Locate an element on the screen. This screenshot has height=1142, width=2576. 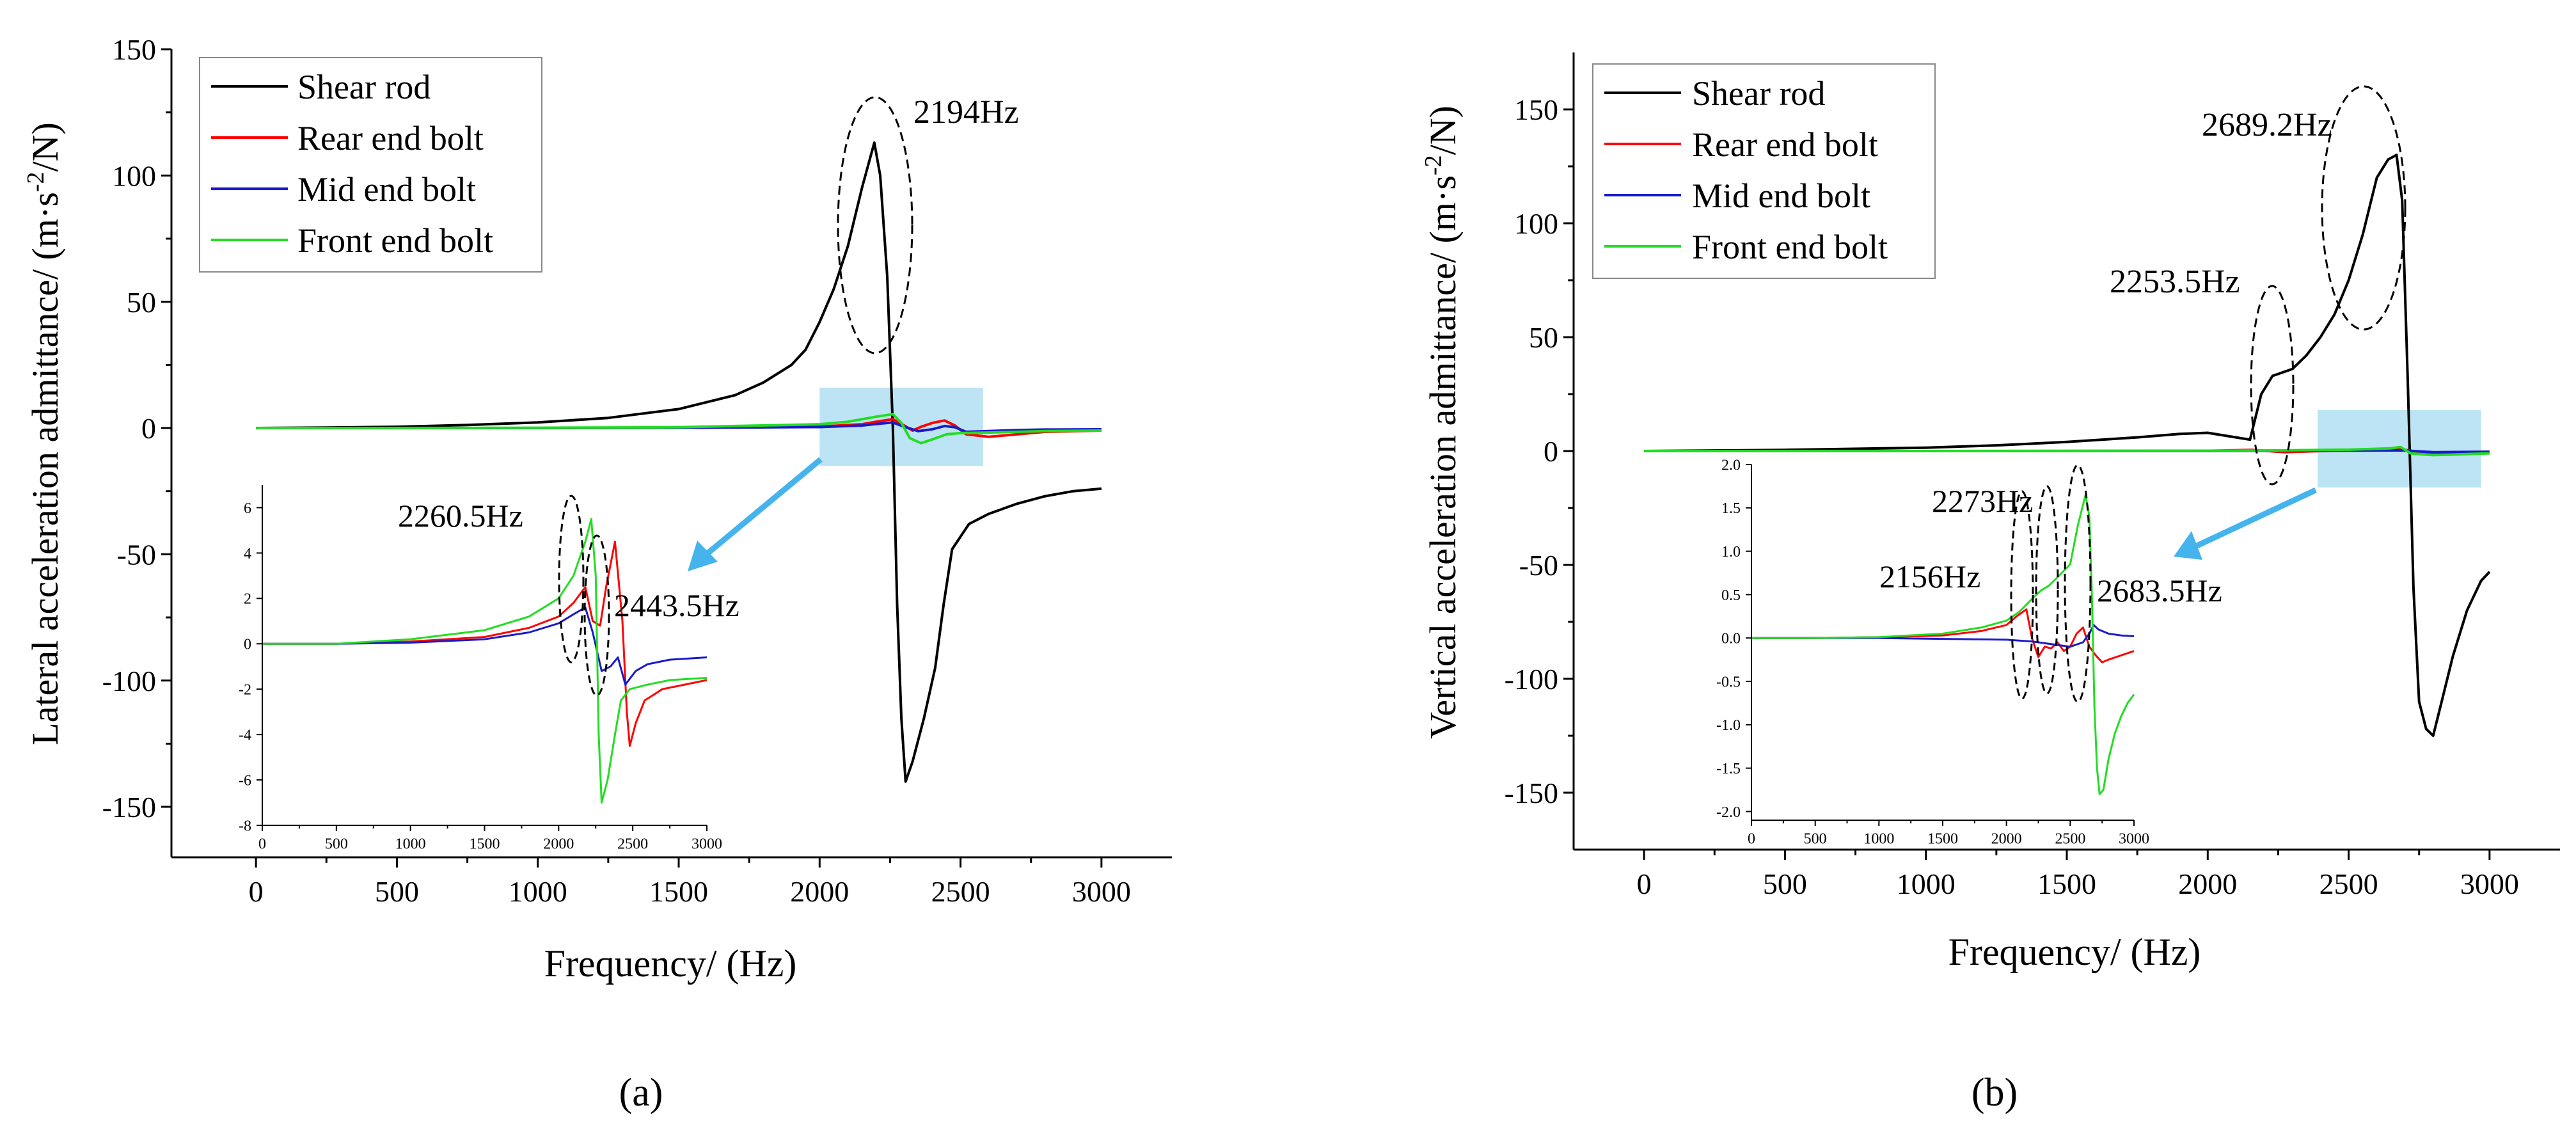
chart-b-inset-ytick-labels: -2.0 -1.5 -1.0 -0.5 0.0 0.5 1.0 1.5 2.0 is located at coordinates (1729, 638).